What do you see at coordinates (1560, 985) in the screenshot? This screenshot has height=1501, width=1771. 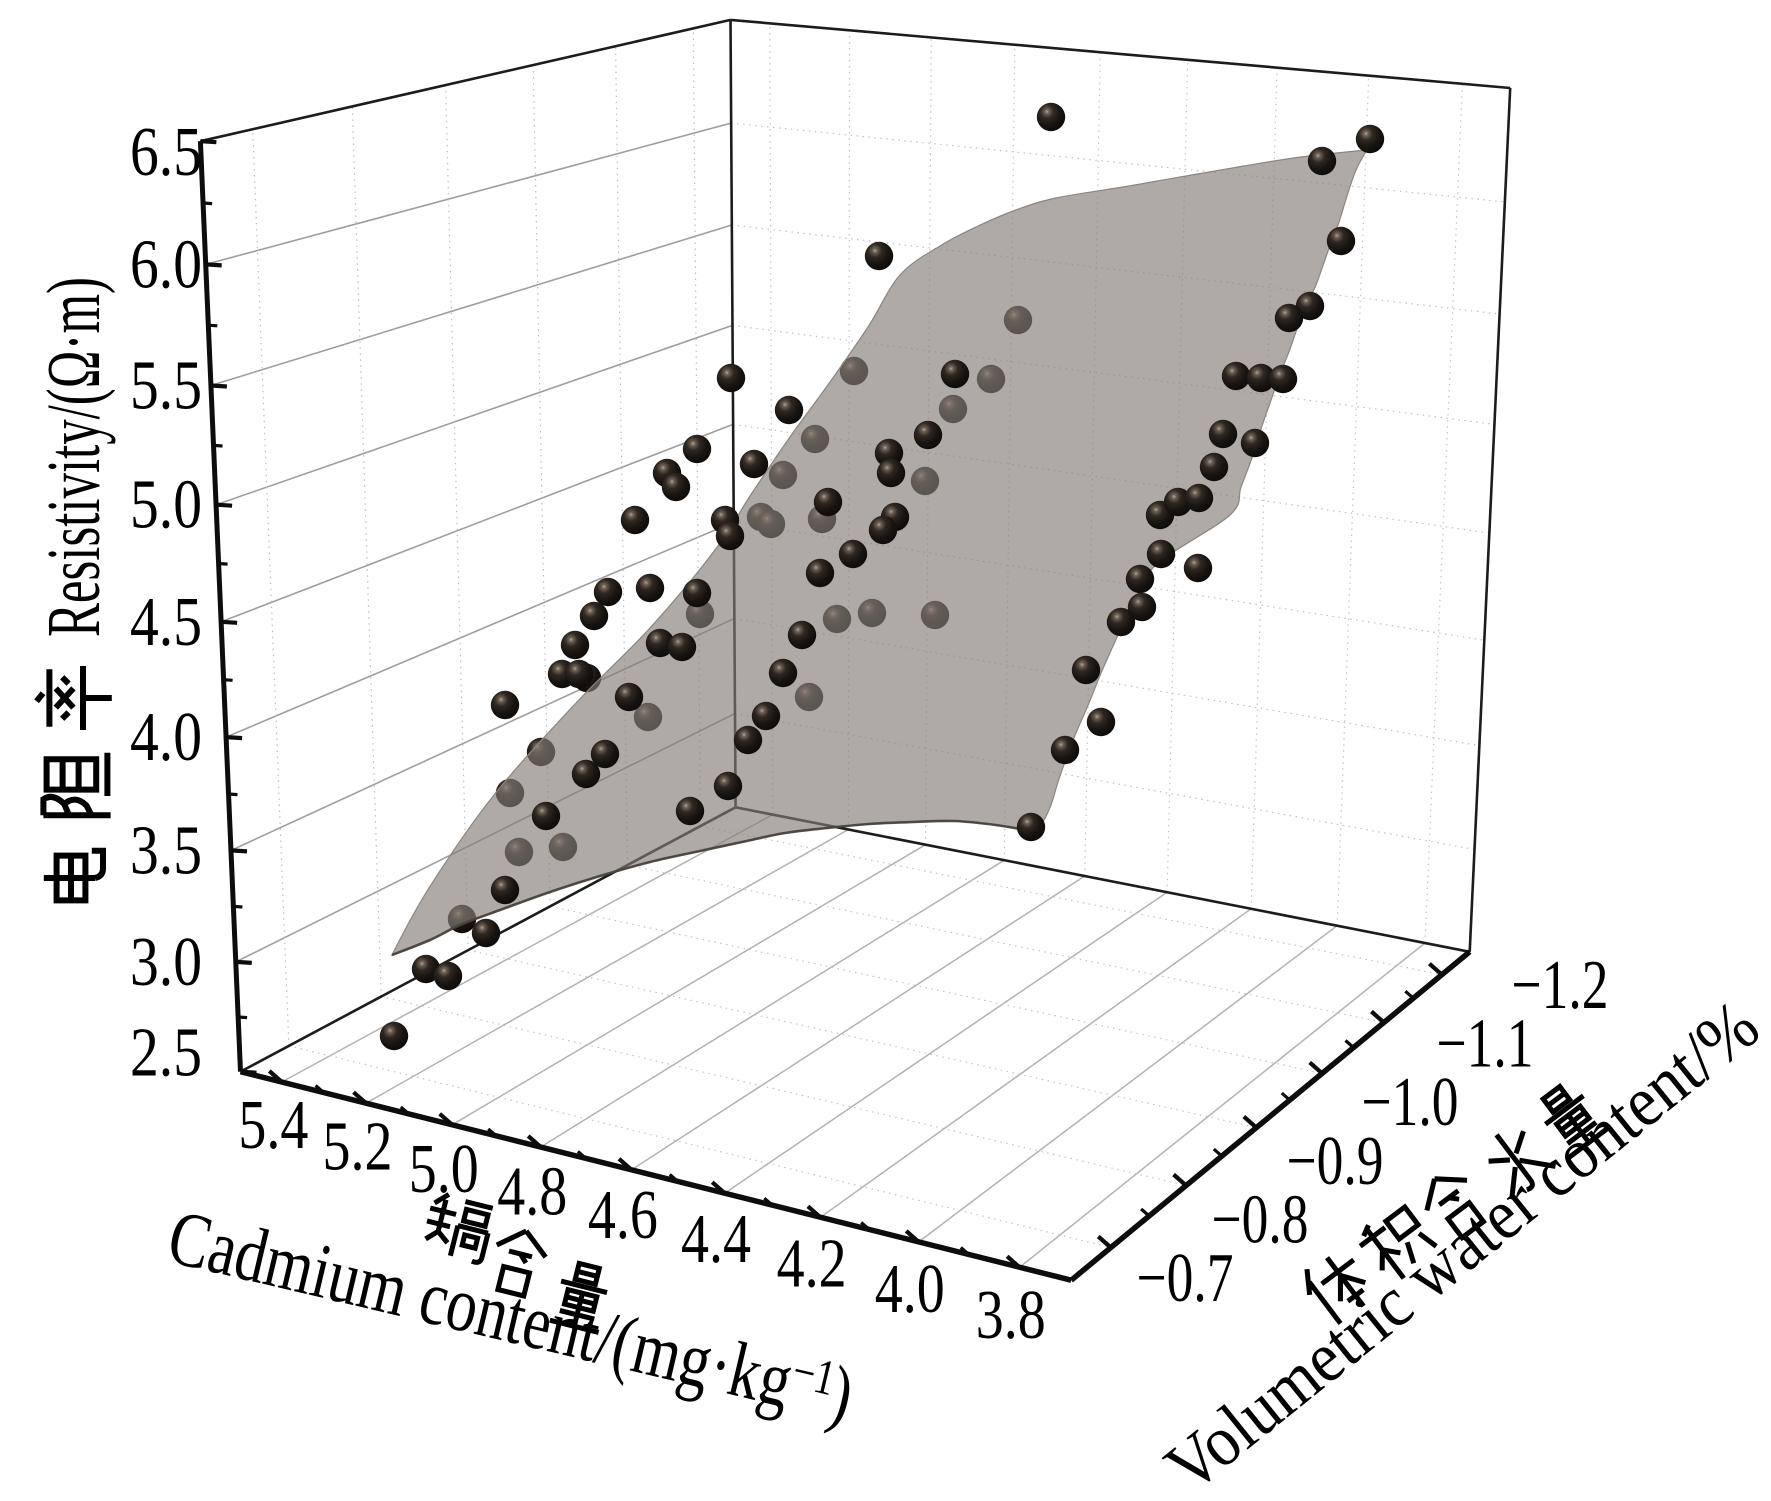 I see `svg-text: −1.2` at bounding box center [1560, 985].